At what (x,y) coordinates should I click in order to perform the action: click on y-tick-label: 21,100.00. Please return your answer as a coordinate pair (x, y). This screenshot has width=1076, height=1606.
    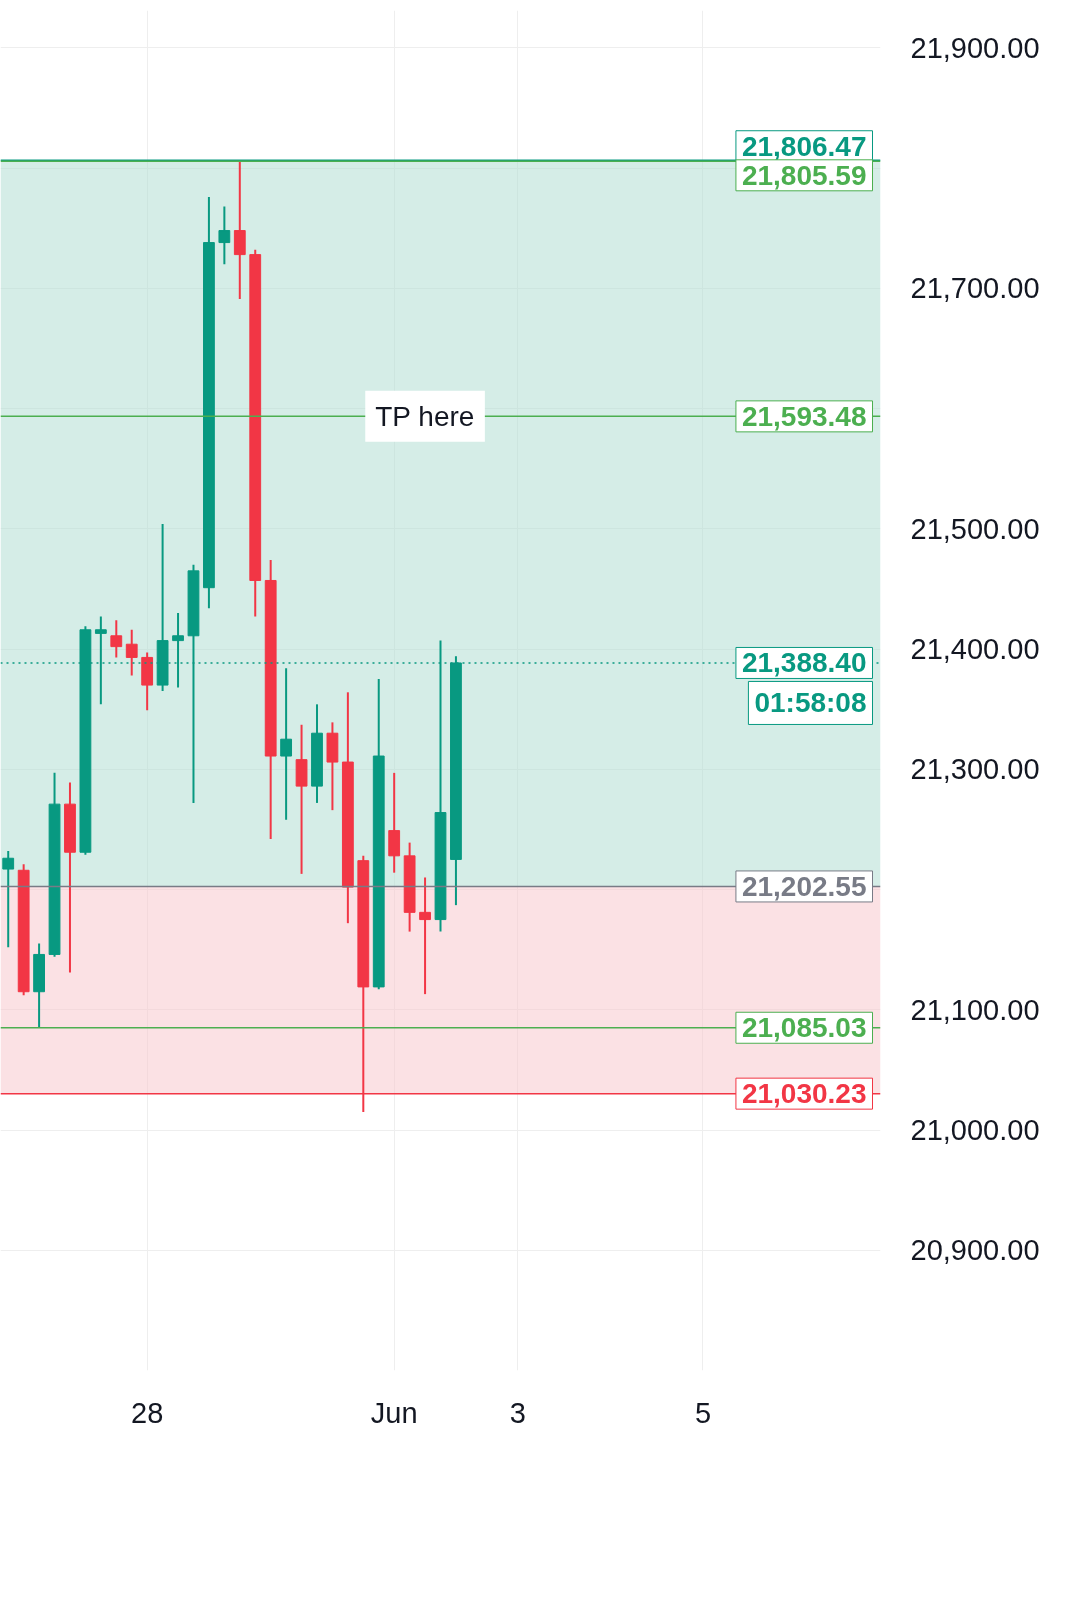
    Looking at the image, I should click on (975, 1009).